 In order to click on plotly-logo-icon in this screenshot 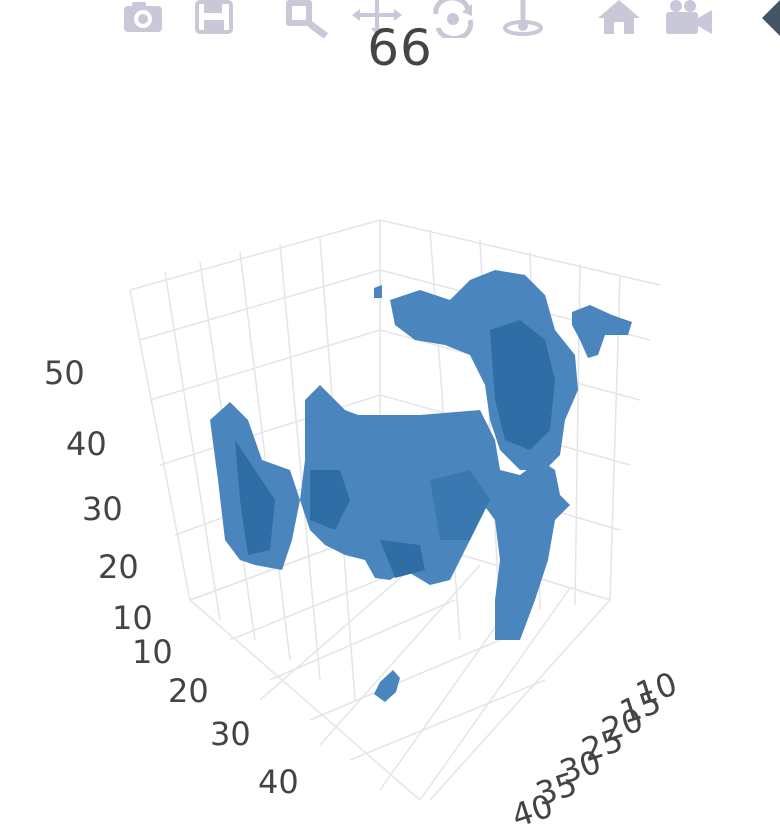, I will do `click(769, 19)`.